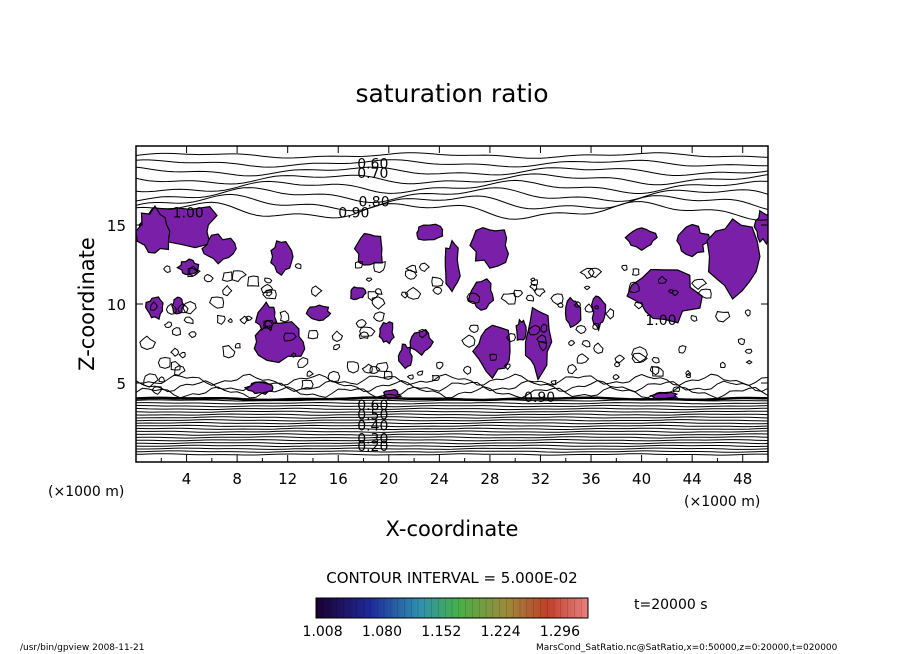  Describe the element at coordinates (660, 321) in the screenshot. I see `contour-label: 1.00` at that location.